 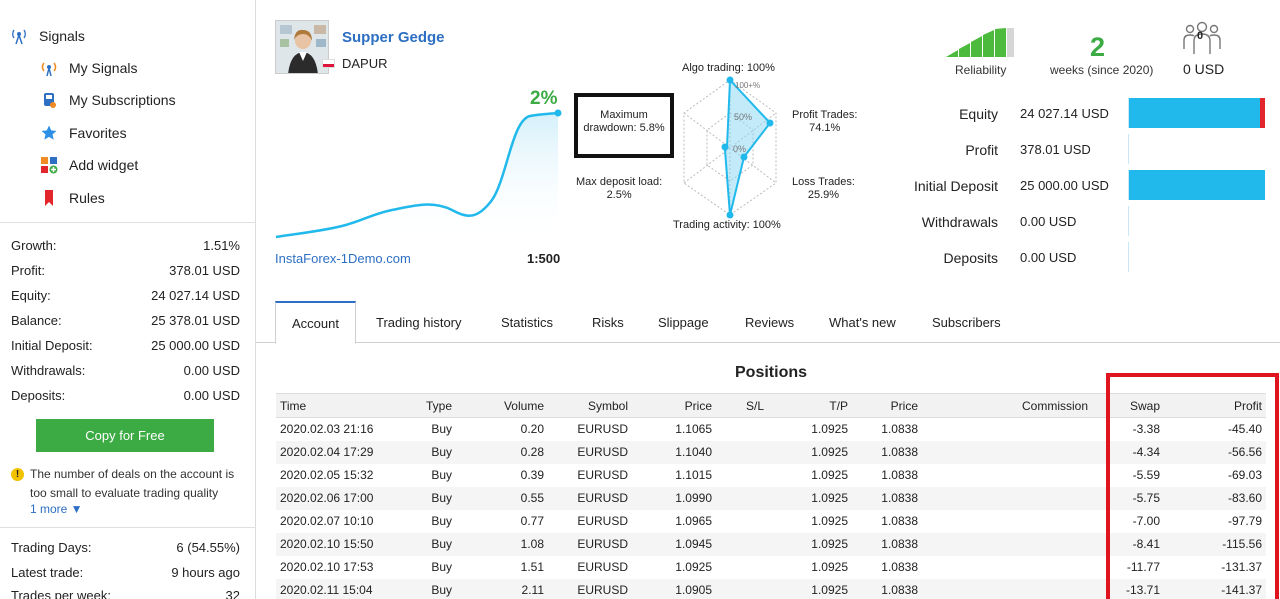 What do you see at coordinates (122, 100) in the screenshot?
I see `nav-my-subscriptions-label: My Subscriptions` at bounding box center [122, 100].